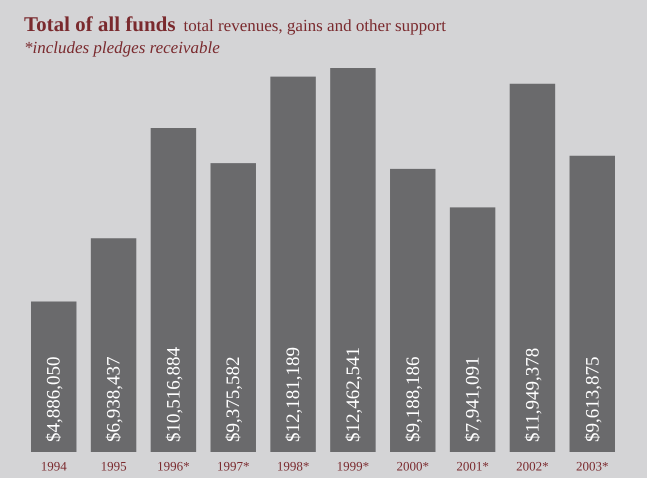 This screenshot has height=478, width=647. What do you see at coordinates (173, 394) in the screenshot?
I see `data-label: $10,516,884` at bounding box center [173, 394].